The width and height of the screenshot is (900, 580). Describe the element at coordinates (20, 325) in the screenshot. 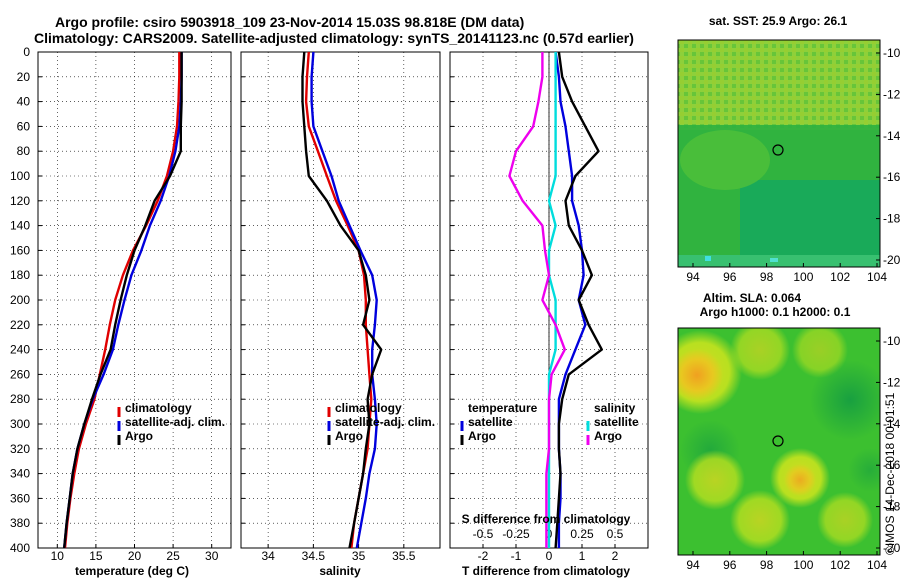

I see `depth-tick-label: 220` at that location.